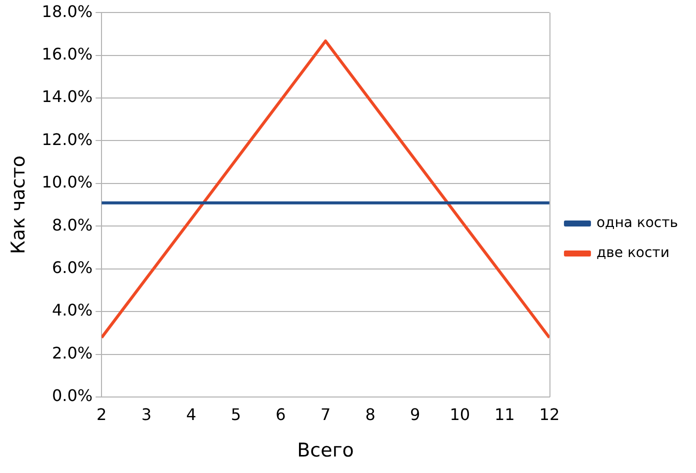  I want to click on legend-label: две кости, so click(633, 253).